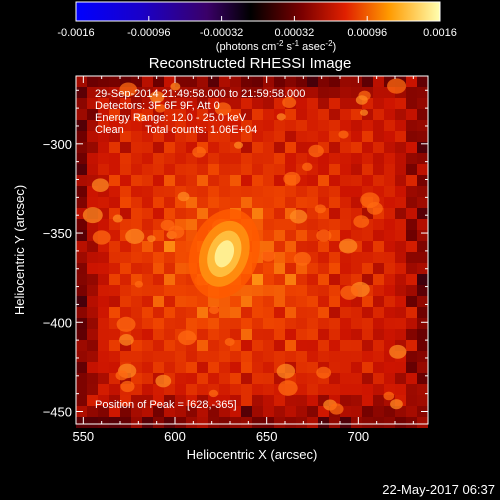  I want to click on annotation-clean: Clean, so click(109, 130).